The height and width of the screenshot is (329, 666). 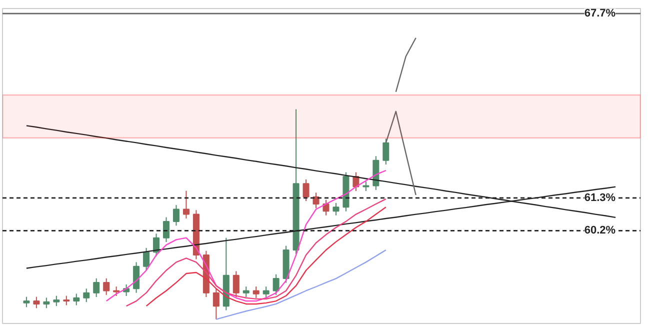 What do you see at coordinates (600, 14) in the screenshot?
I see `annotation: 67.7%` at bounding box center [600, 14].